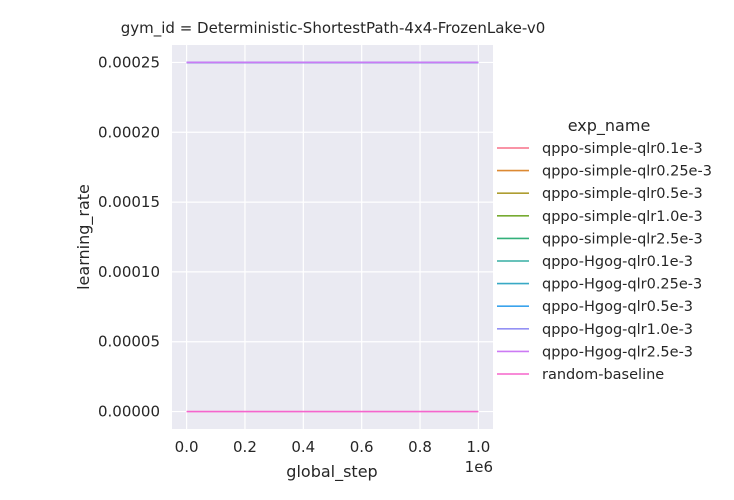 The height and width of the screenshot is (500, 734). Describe the element at coordinates (129, 272) in the screenshot. I see `y-tick-label: 0.00010` at that location.